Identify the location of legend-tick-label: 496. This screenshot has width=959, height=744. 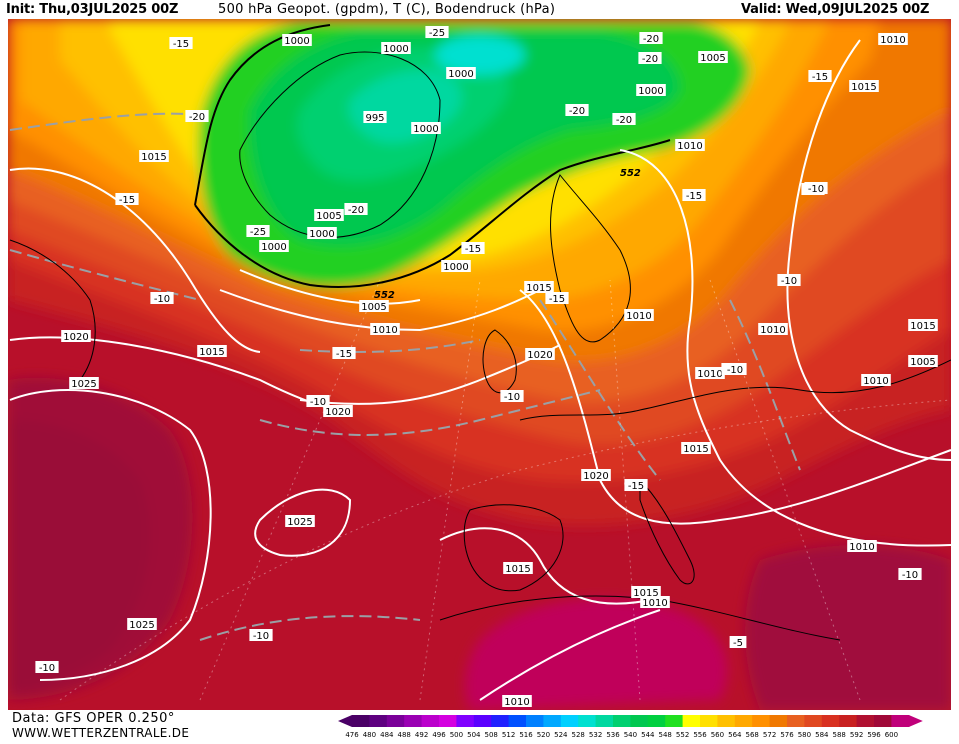
(439, 735).